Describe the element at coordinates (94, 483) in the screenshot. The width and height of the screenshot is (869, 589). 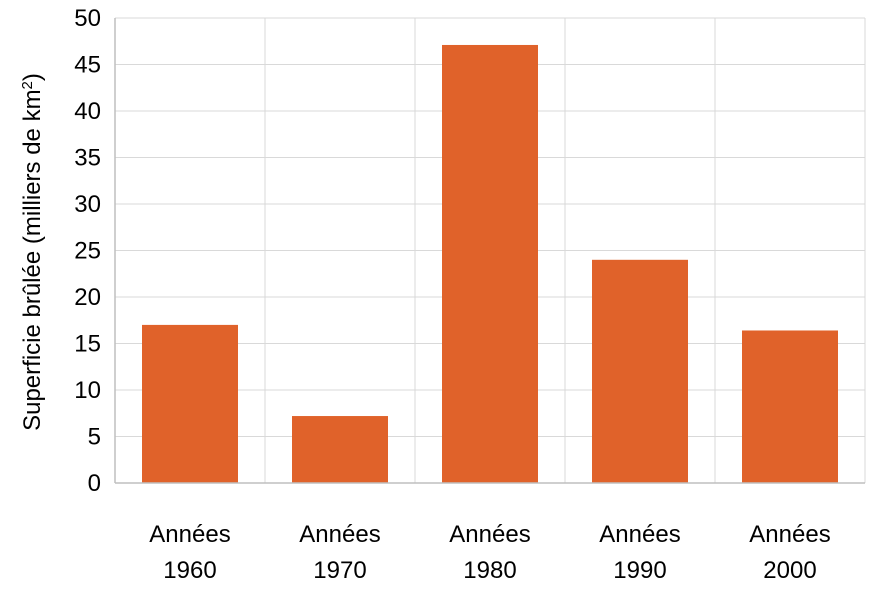
I see `y-tick-label: 0` at that location.